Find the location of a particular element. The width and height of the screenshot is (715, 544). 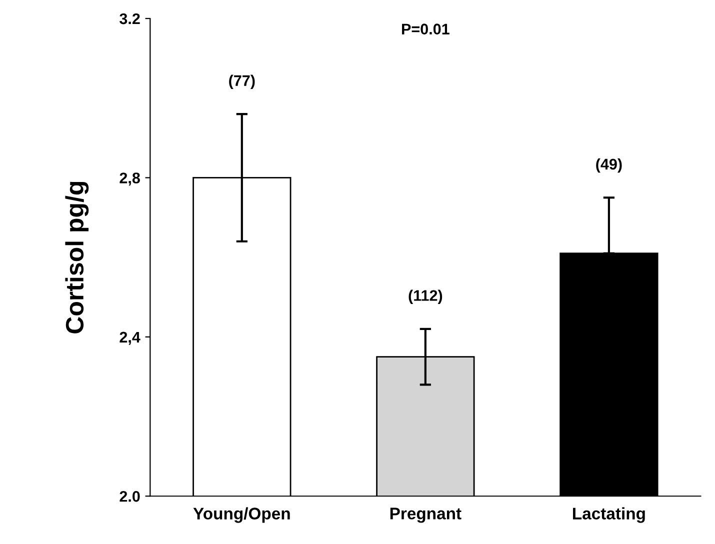

y-tick-label: 2,4 is located at coordinates (130, 338).